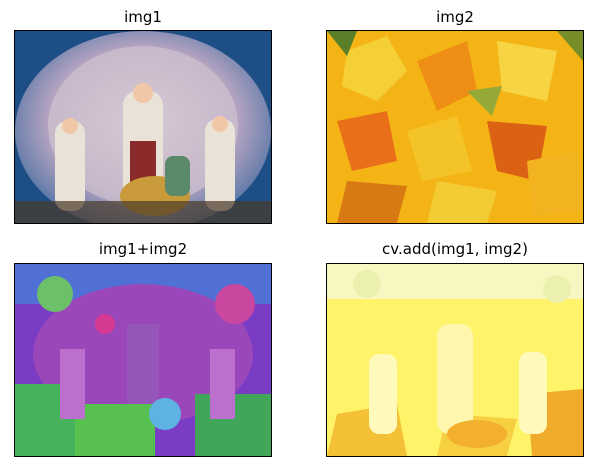  What do you see at coordinates (143, 249) in the screenshot?
I see `panel-title-img1-plus-img2: img1+img2` at bounding box center [143, 249].